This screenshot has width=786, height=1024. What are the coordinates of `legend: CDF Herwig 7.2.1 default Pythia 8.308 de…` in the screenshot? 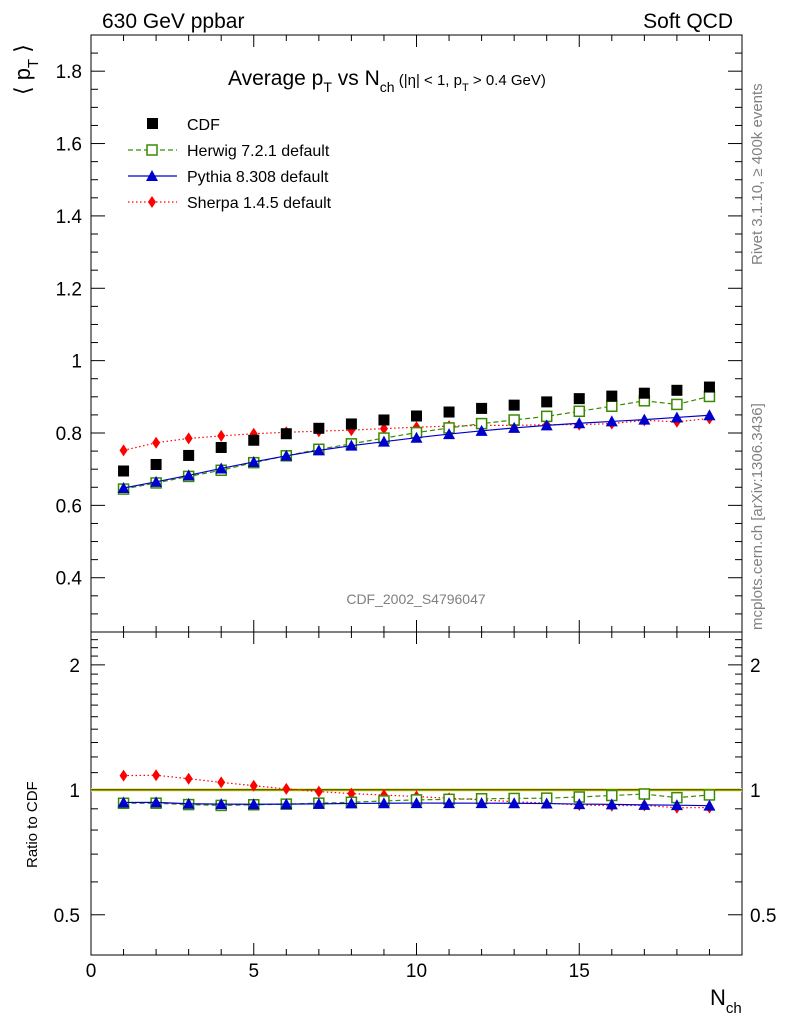 It's located at (230, 164).